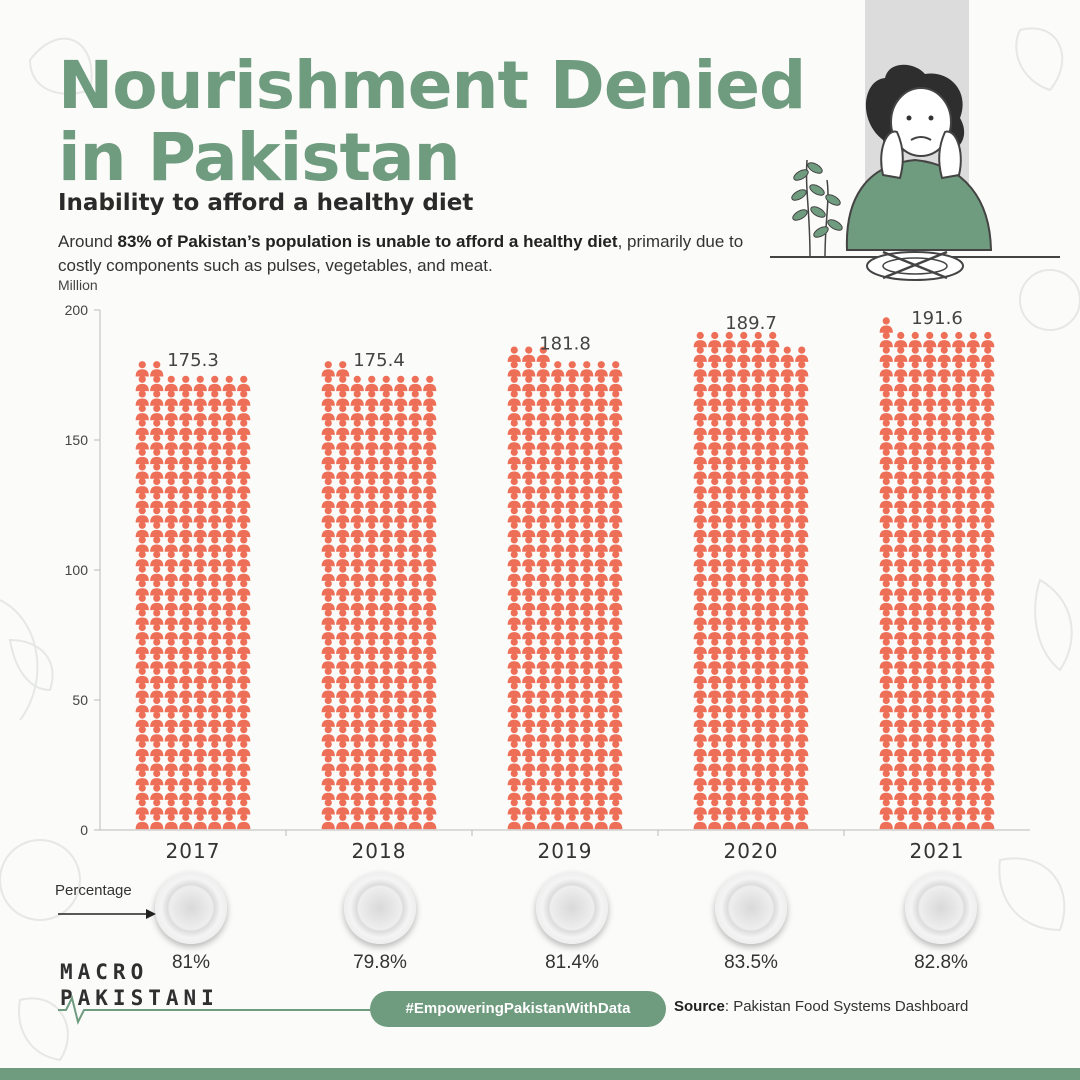  I want to click on plate-icon, so click(751, 908).